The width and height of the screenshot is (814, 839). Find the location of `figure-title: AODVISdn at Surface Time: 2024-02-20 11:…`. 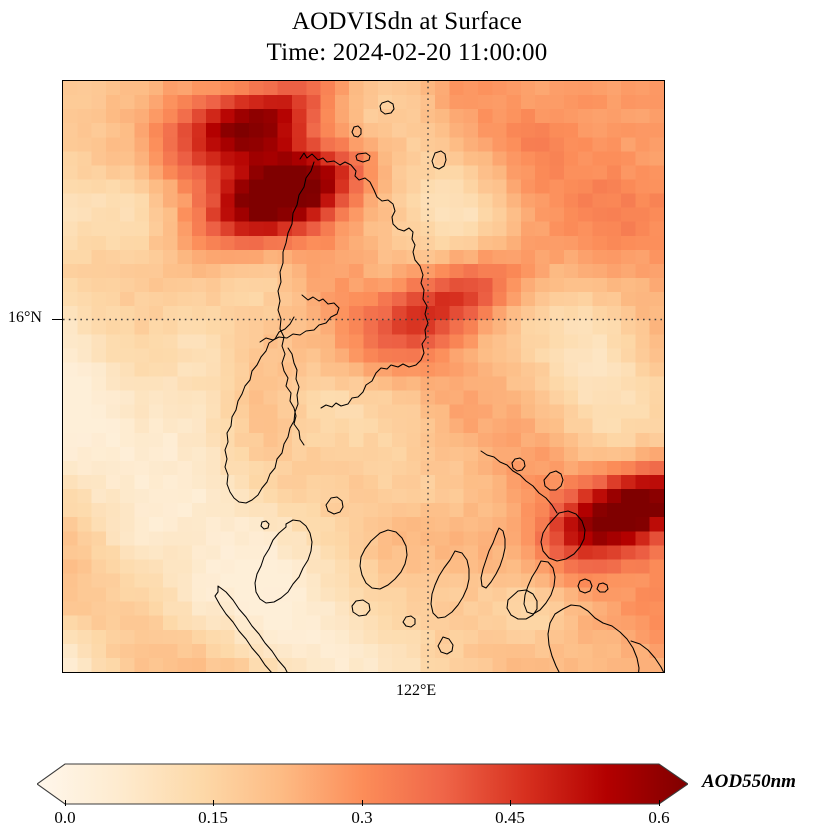

figure-title: AODVISdn at Surface Time: 2024-02-20 11:… is located at coordinates (407, 37).